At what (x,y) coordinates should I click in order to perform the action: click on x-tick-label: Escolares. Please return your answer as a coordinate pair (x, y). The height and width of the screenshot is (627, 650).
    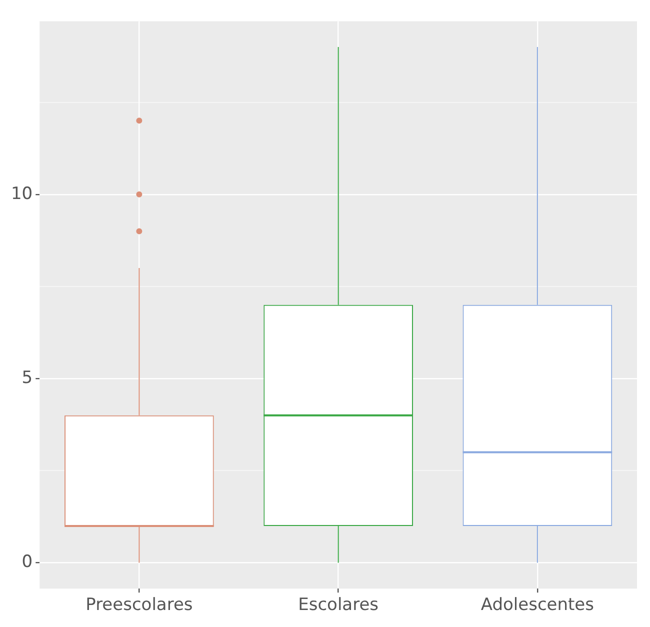
    Looking at the image, I should click on (338, 605).